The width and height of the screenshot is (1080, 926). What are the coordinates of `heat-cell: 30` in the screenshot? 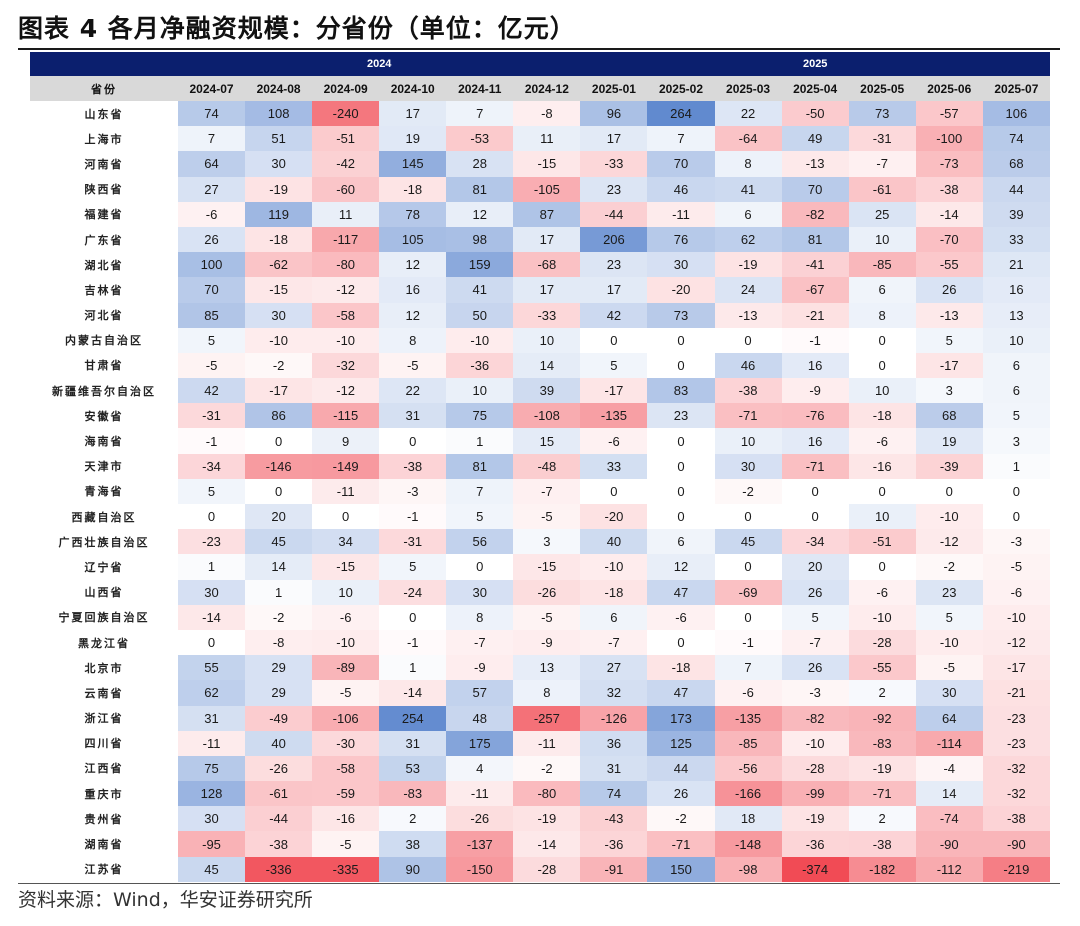 It's located at (480, 592).